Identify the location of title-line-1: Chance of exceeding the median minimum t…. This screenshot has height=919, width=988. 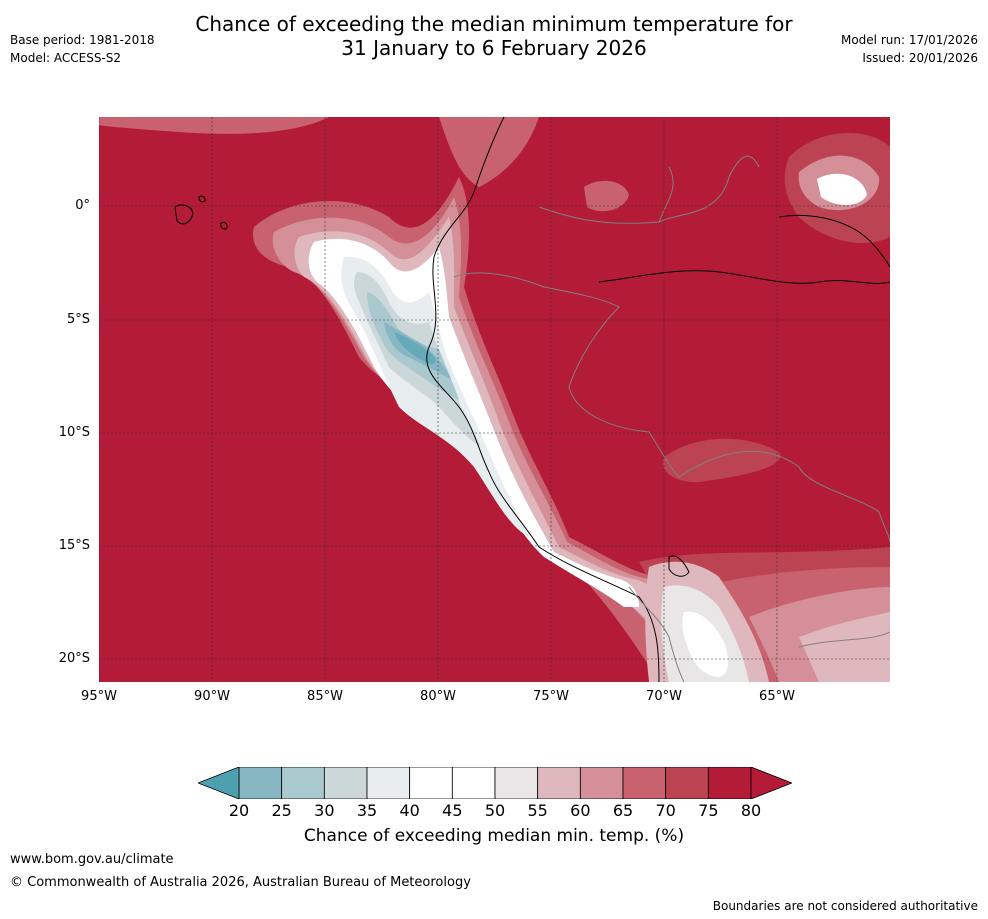
(494, 24).